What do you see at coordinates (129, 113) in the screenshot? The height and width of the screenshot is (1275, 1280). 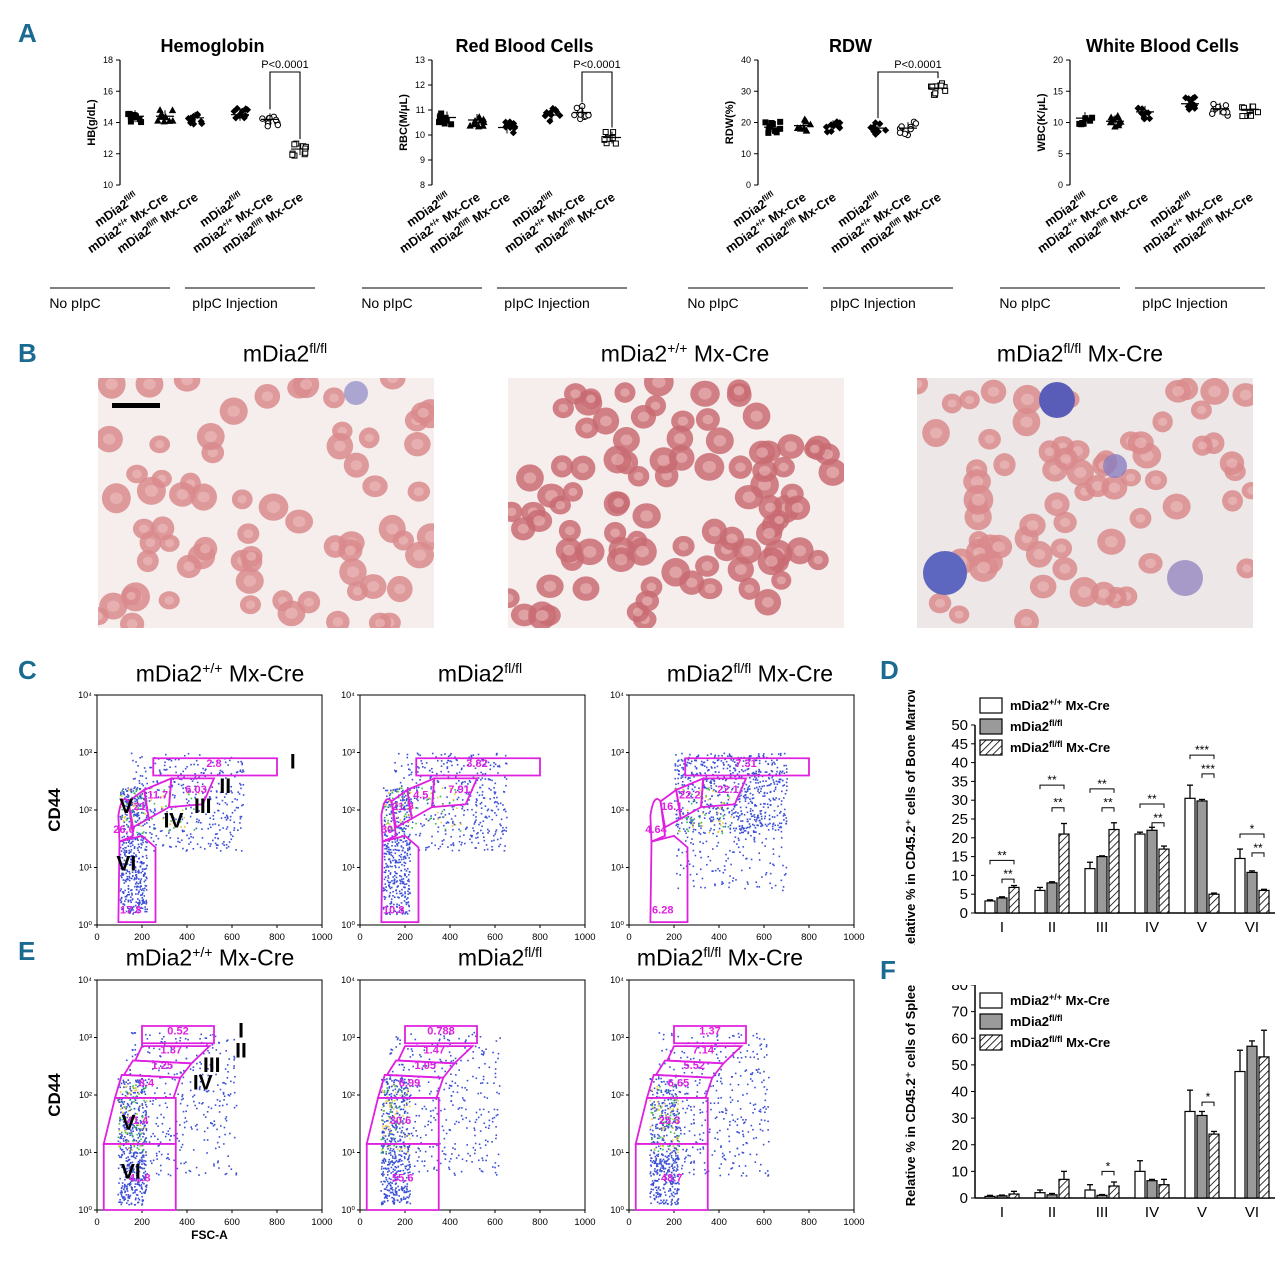 I see `data-point` at bounding box center [129, 113].